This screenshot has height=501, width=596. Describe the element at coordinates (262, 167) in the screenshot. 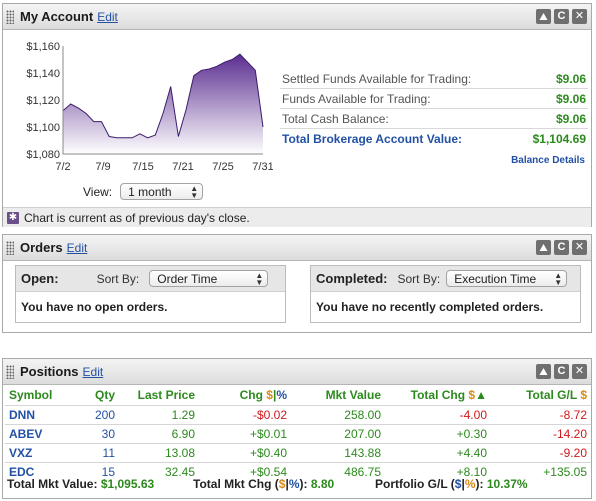

I see `x-tick-label: 7/31` at that location.